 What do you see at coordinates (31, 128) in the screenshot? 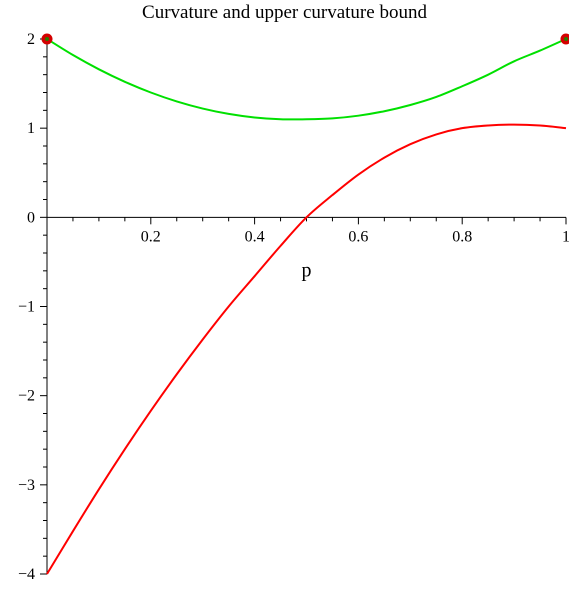
I see `y-tick-label: 1` at bounding box center [31, 128].